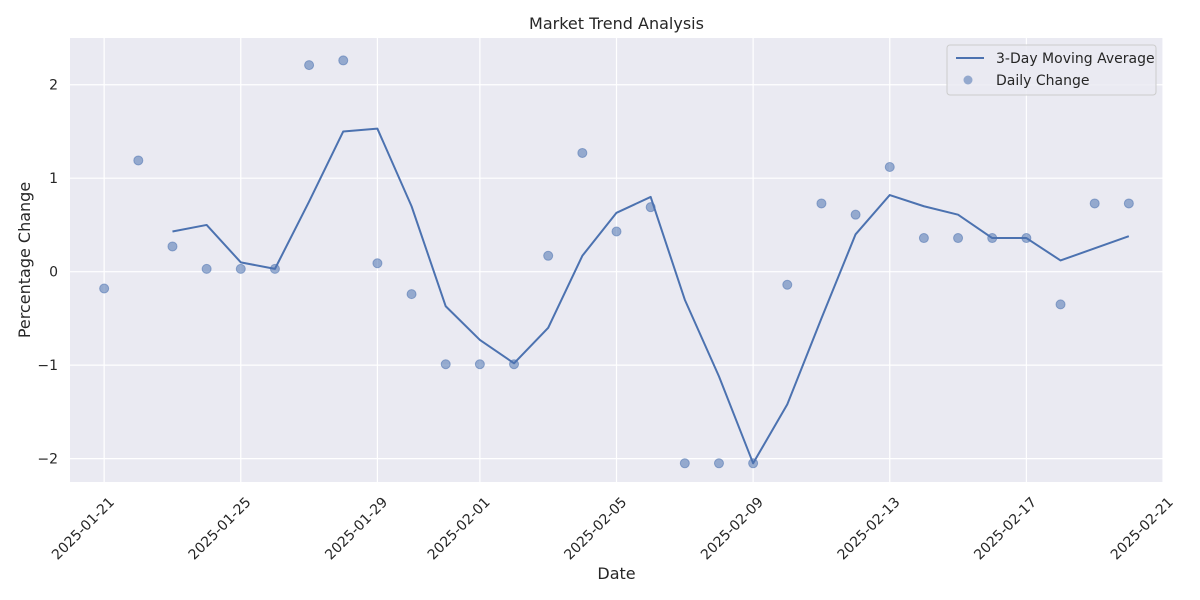 The image size is (1200, 600). What do you see at coordinates (1005, 528) in the screenshot?
I see `x-tick-label: 2025-02-17` at bounding box center [1005, 528].